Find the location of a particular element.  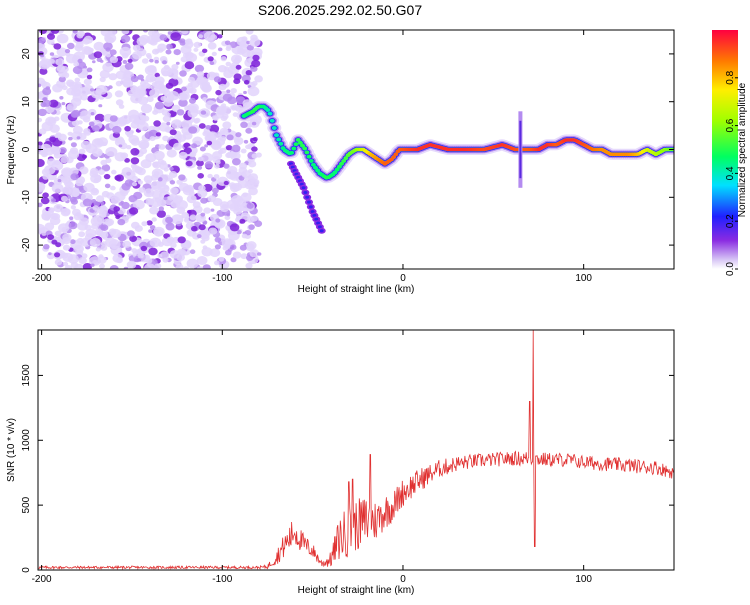

y-tick-label: 1500 is located at coordinates (26, 375).